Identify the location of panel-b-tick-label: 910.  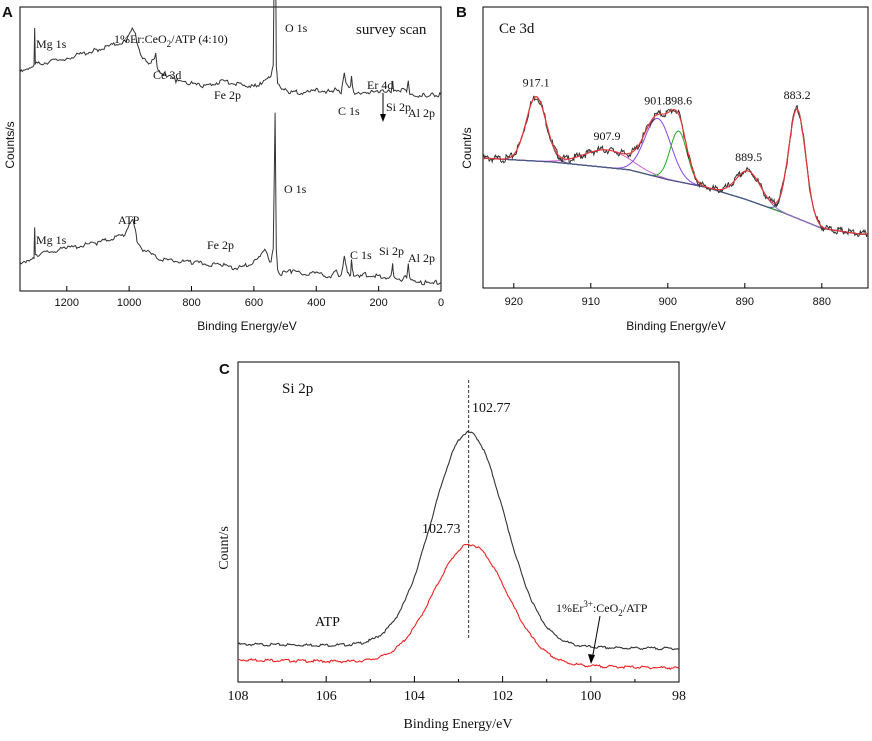
(591, 302).